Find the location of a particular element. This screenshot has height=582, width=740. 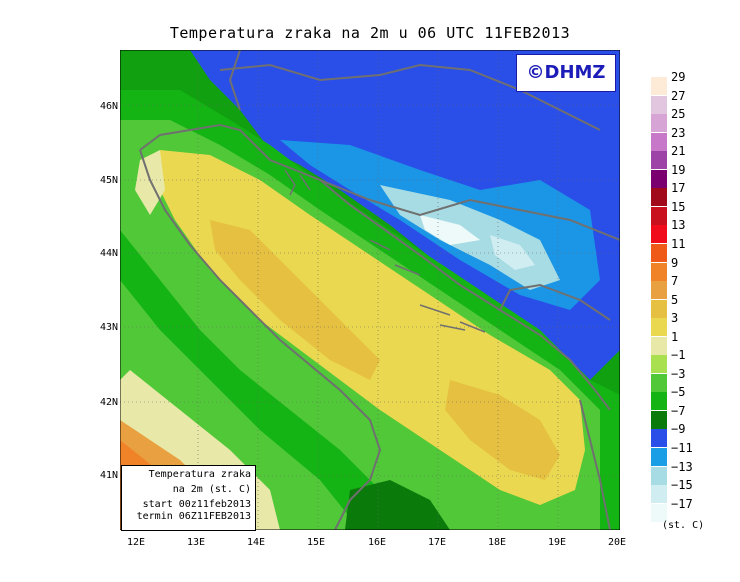

lat-label-46: 46N is located at coordinates (108, 106).